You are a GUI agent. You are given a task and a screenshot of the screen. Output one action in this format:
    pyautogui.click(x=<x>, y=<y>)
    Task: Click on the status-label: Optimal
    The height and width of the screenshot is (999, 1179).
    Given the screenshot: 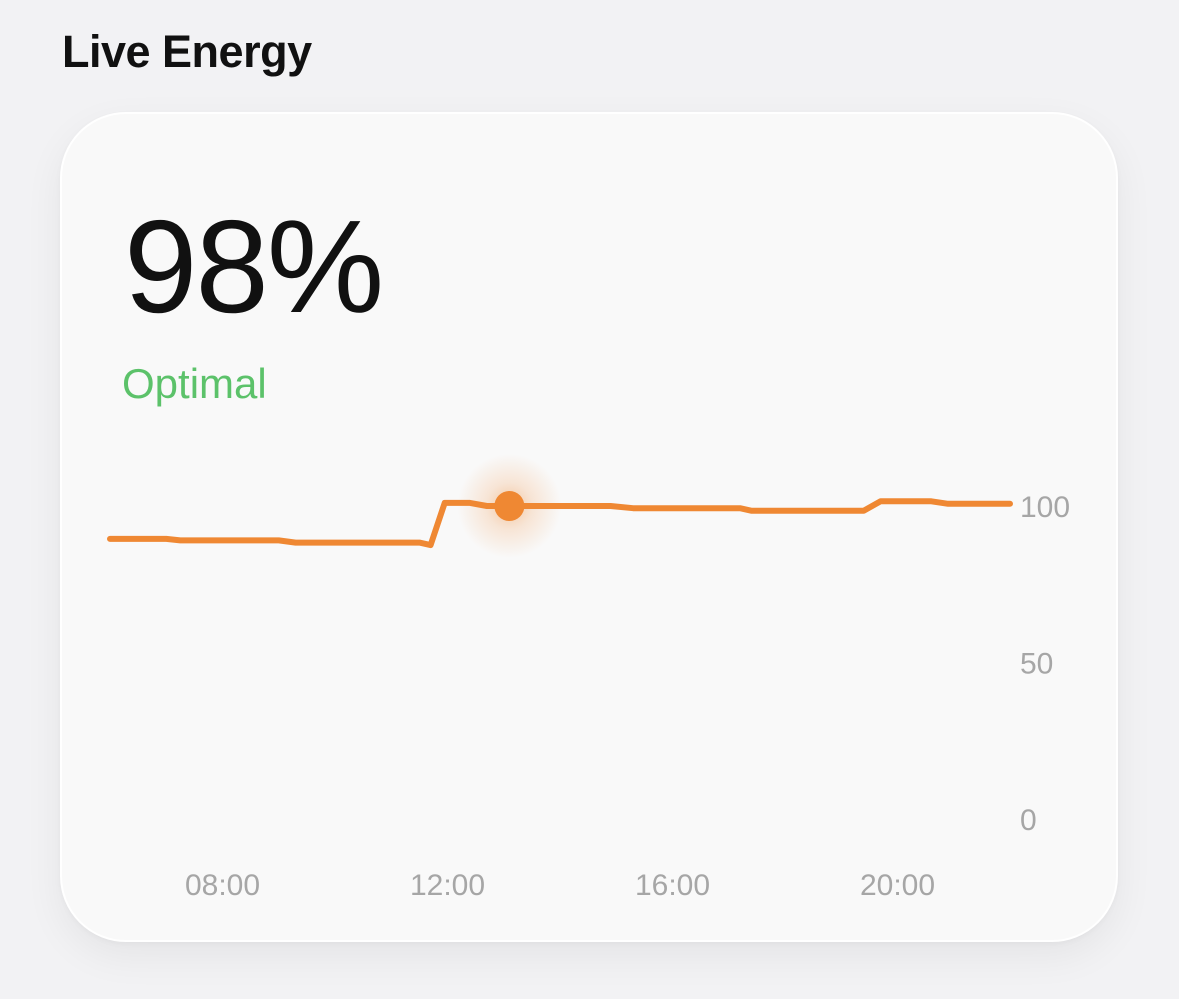 What is the action you would take?
    pyautogui.click(x=194, y=383)
    